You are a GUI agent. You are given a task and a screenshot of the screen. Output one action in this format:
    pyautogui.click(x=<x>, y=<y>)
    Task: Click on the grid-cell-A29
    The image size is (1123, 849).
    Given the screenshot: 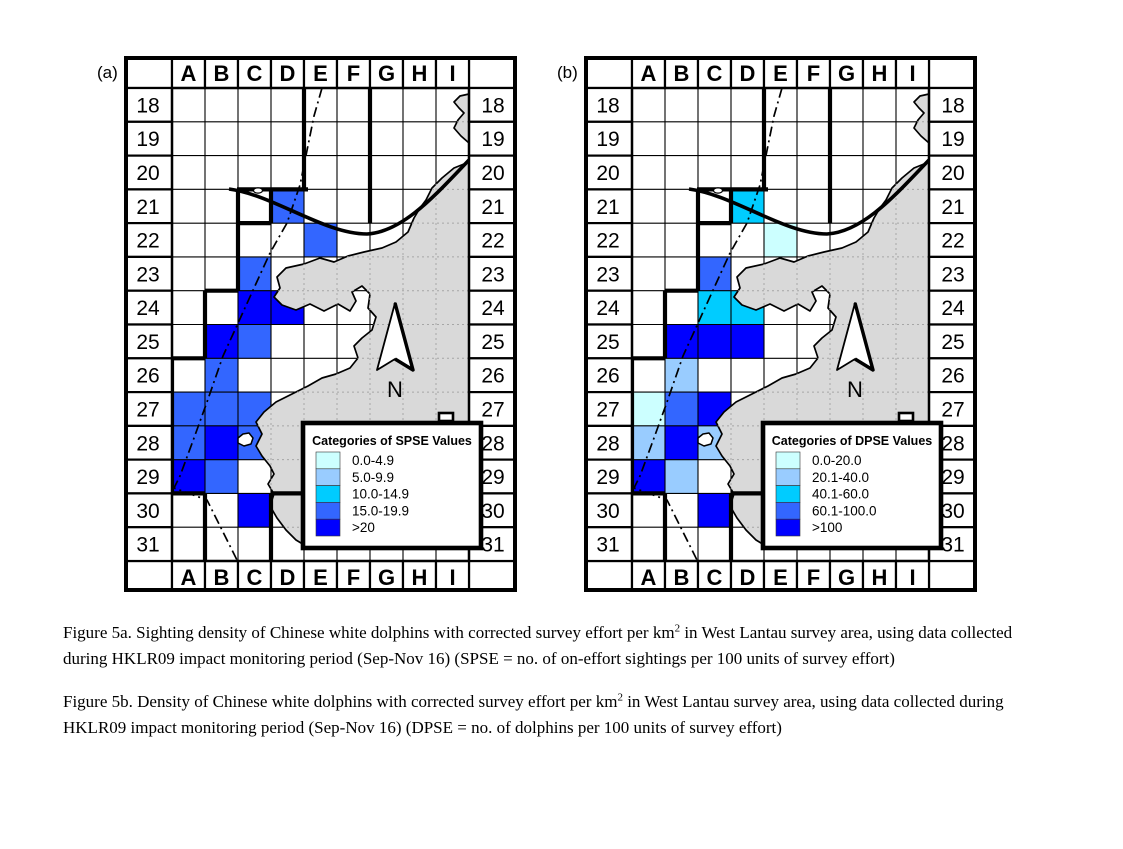 What is the action you would take?
    pyautogui.click(x=188, y=476)
    